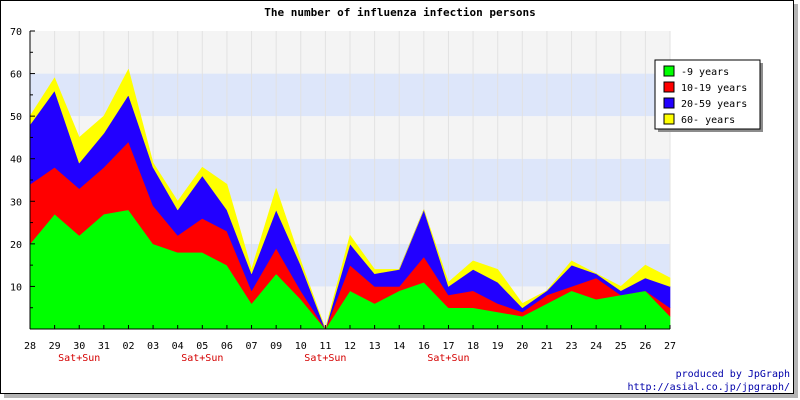 This screenshot has height=400, width=800. Describe the element at coordinates (714, 104) in the screenshot. I see `legend-label: 20-59 years` at that location.